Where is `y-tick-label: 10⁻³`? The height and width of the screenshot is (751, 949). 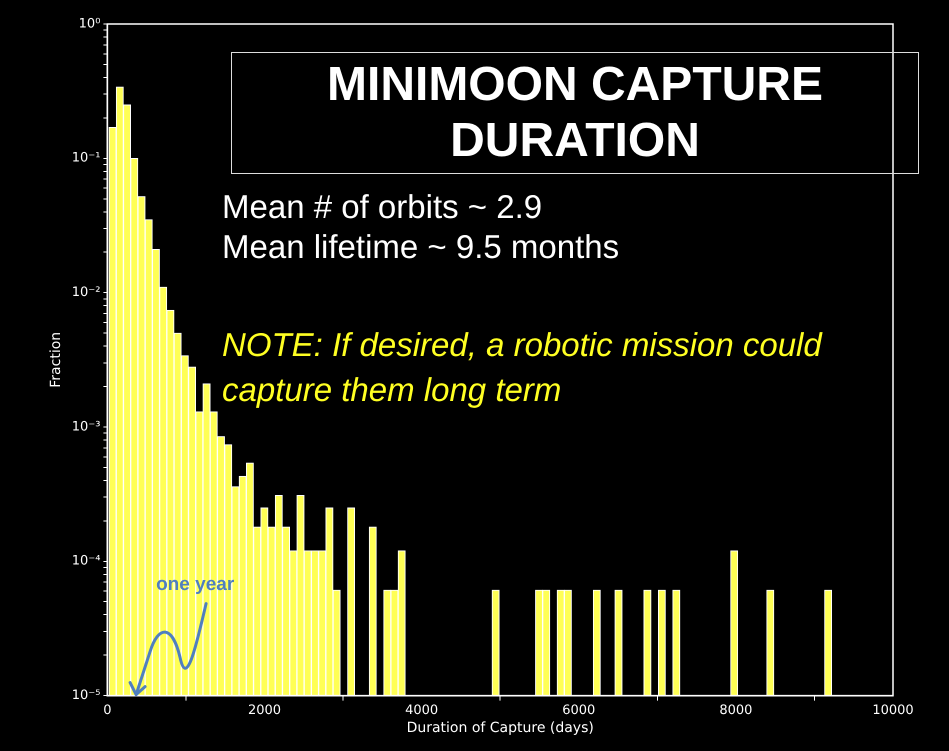 y-tick-label: 10⁻³ is located at coordinates (86, 426).